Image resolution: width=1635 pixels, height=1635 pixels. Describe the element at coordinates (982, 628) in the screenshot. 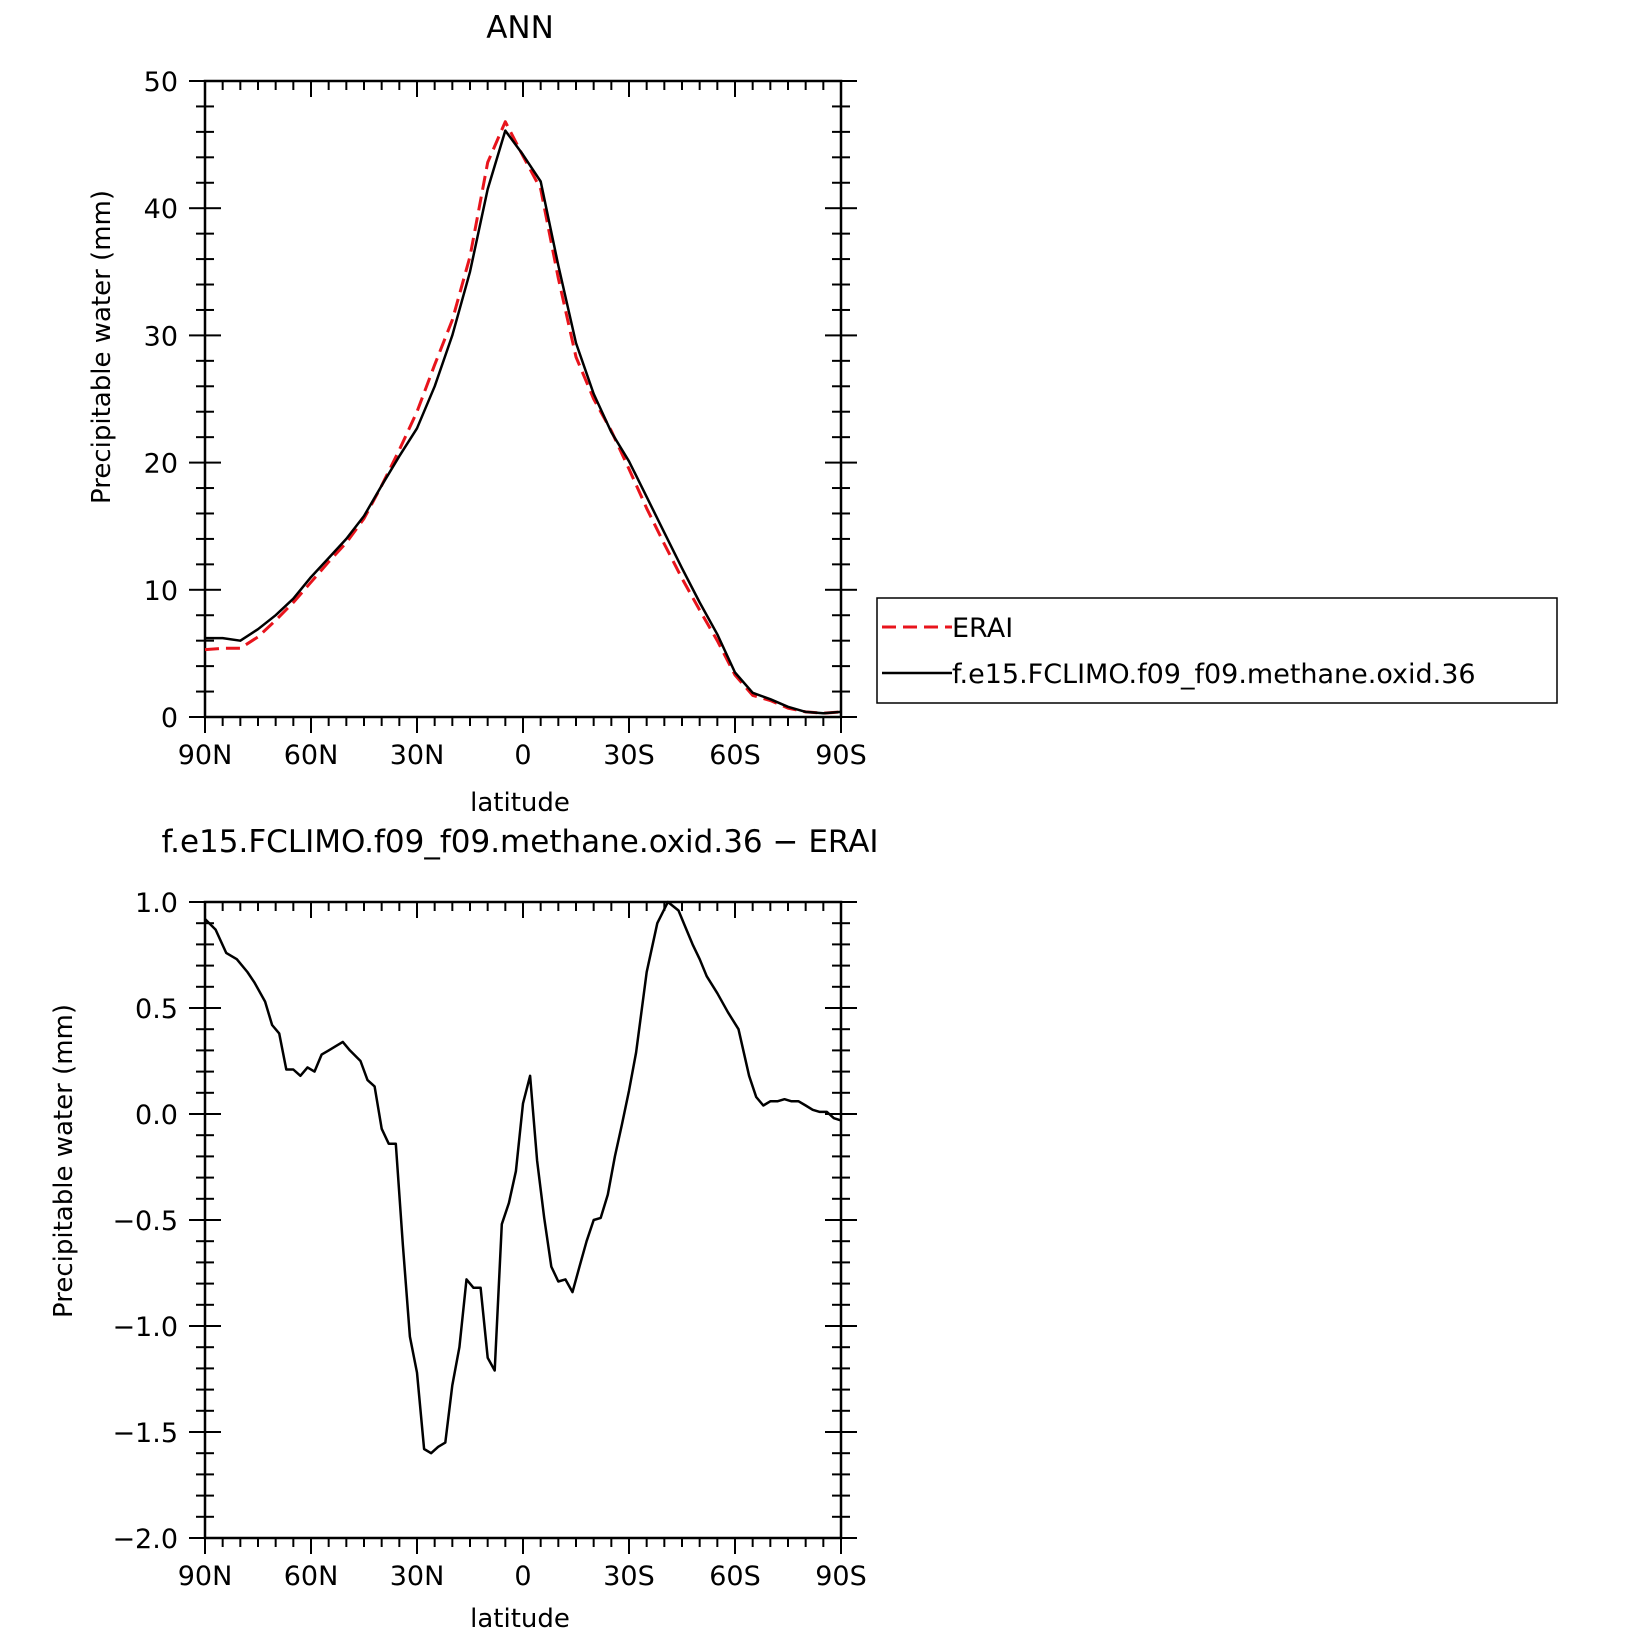

I see `legend-label-erai: ERAI` at that location.